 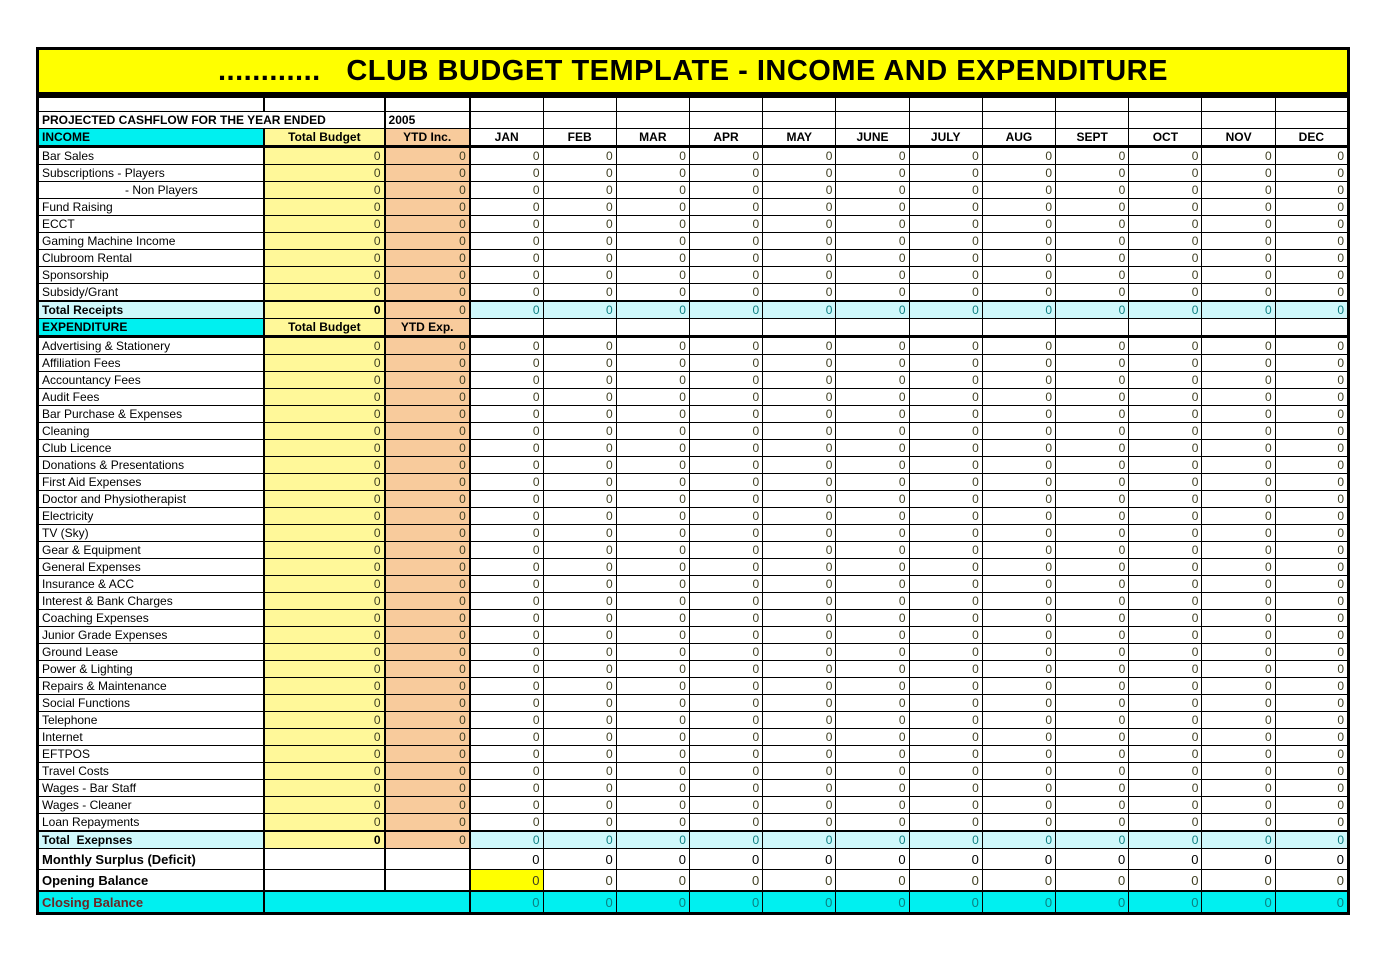 I want to click on row-label-cell: Wages - Bar Staff, so click(x=151, y=788).